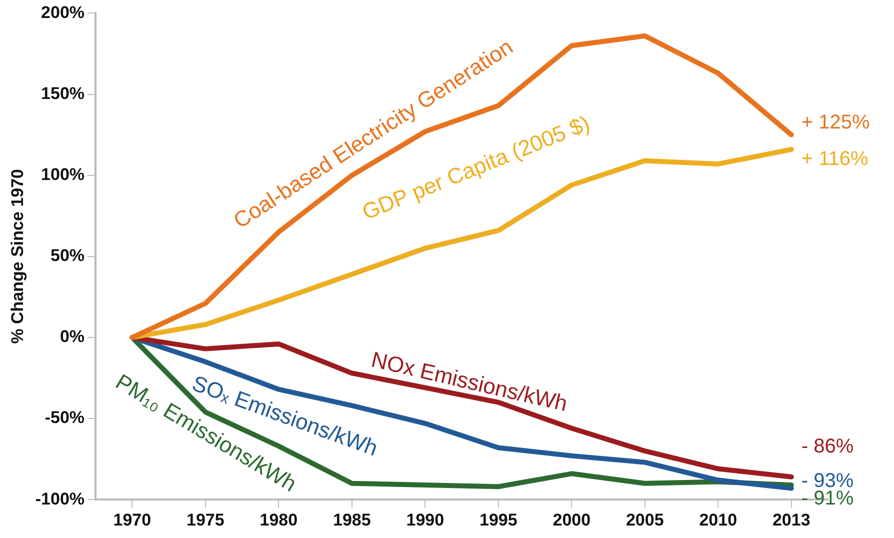 This screenshot has height=538, width=894. I want to click on data-label: + 125%, so click(835, 122).